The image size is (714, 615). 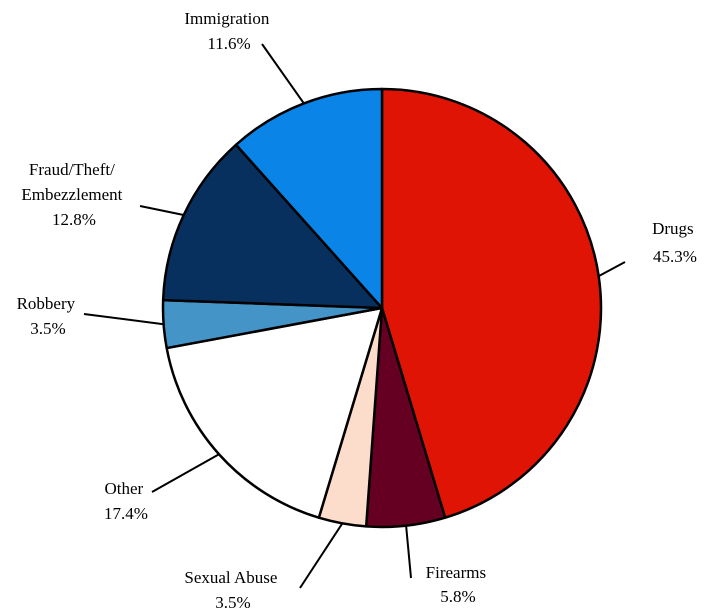 I want to click on slice-value-other: 17.4%, so click(x=126, y=513).